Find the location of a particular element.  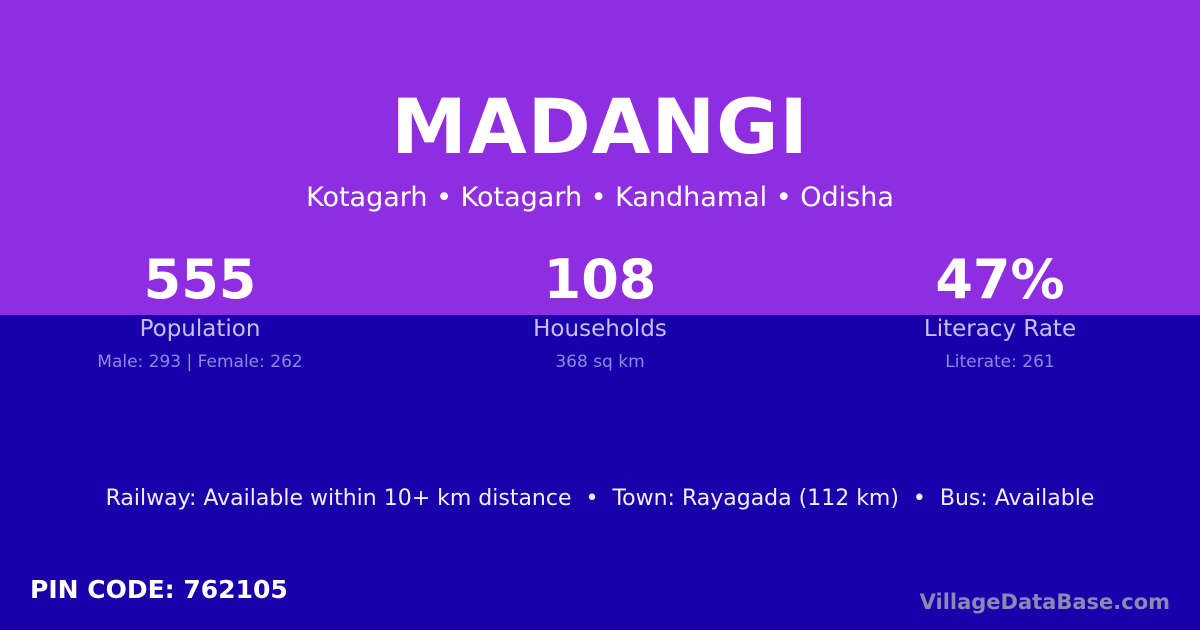

stat-detail: Literate: 261 is located at coordinates (1000, 362).